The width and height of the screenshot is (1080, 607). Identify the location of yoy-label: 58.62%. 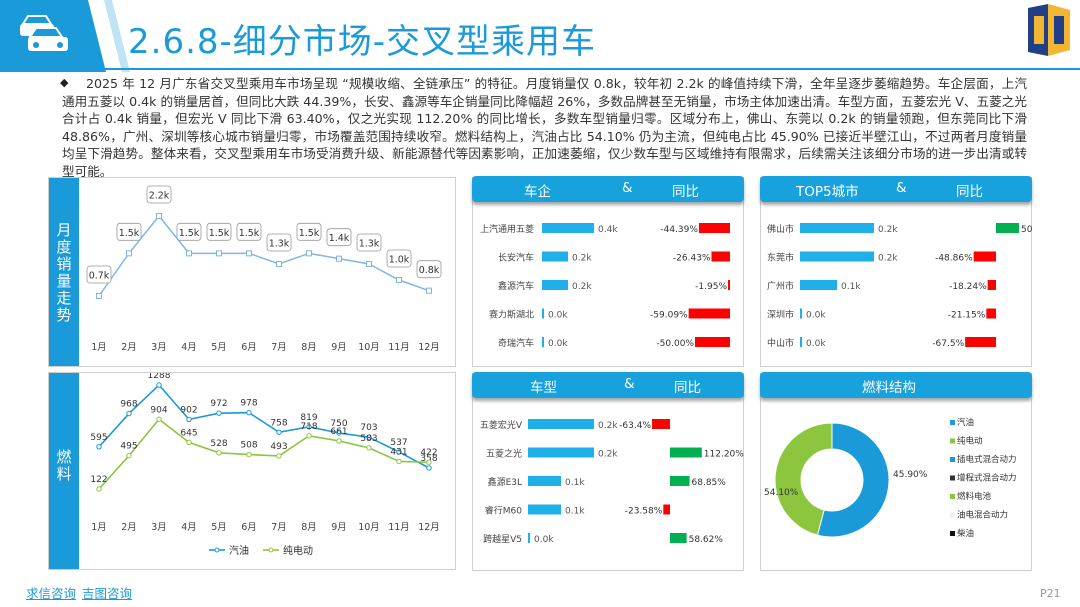
(706, 540).